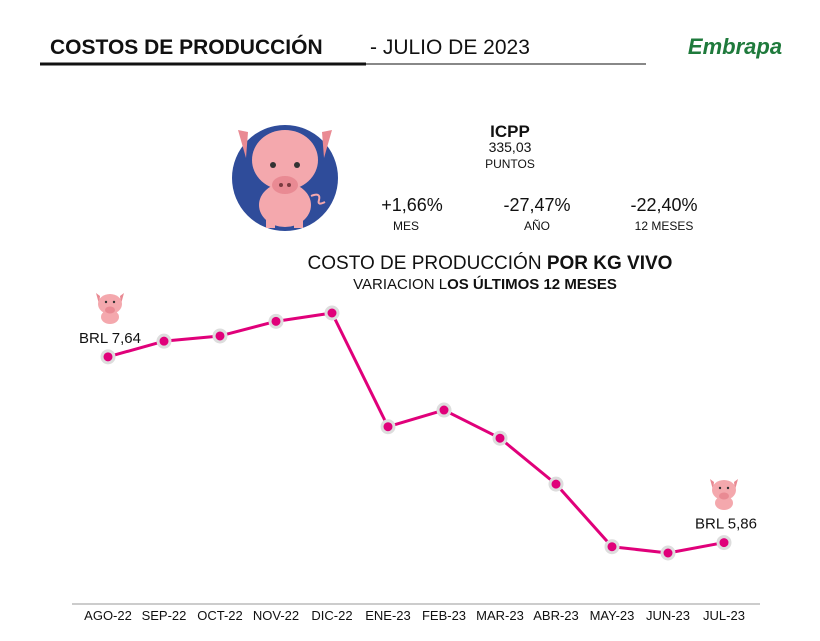 The width and height of the screenshot is (820, 641). I want to click on indicator-name: ICPP, so click(510, 131).